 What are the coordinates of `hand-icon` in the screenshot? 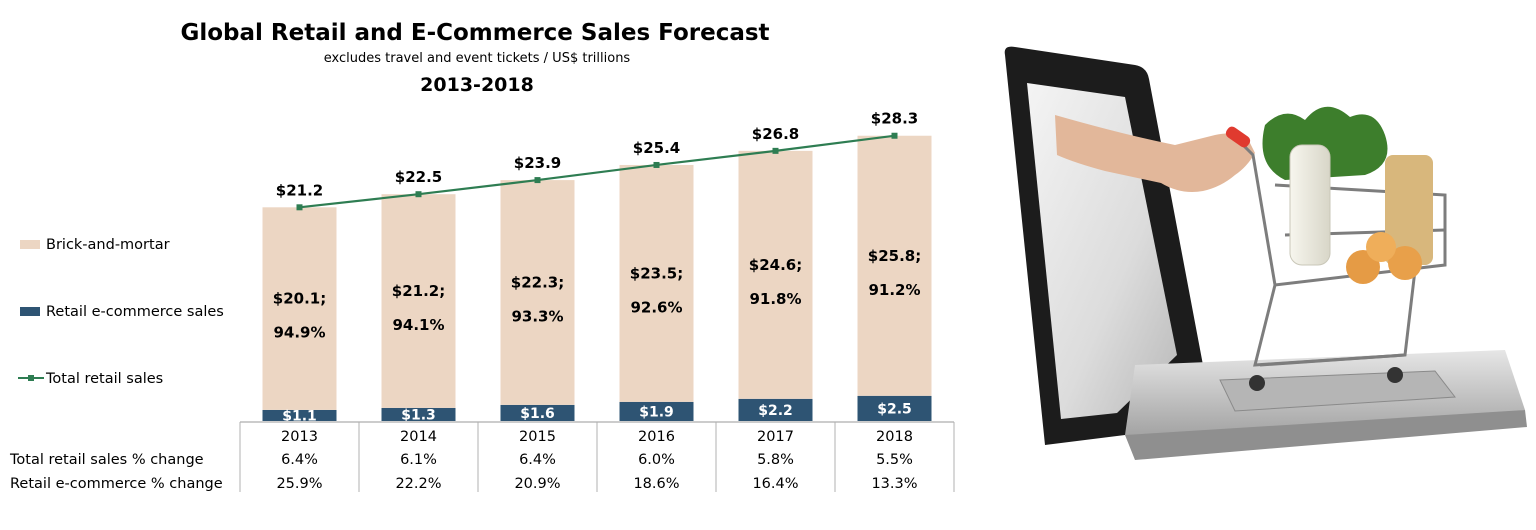 It's located at (1155, 153).